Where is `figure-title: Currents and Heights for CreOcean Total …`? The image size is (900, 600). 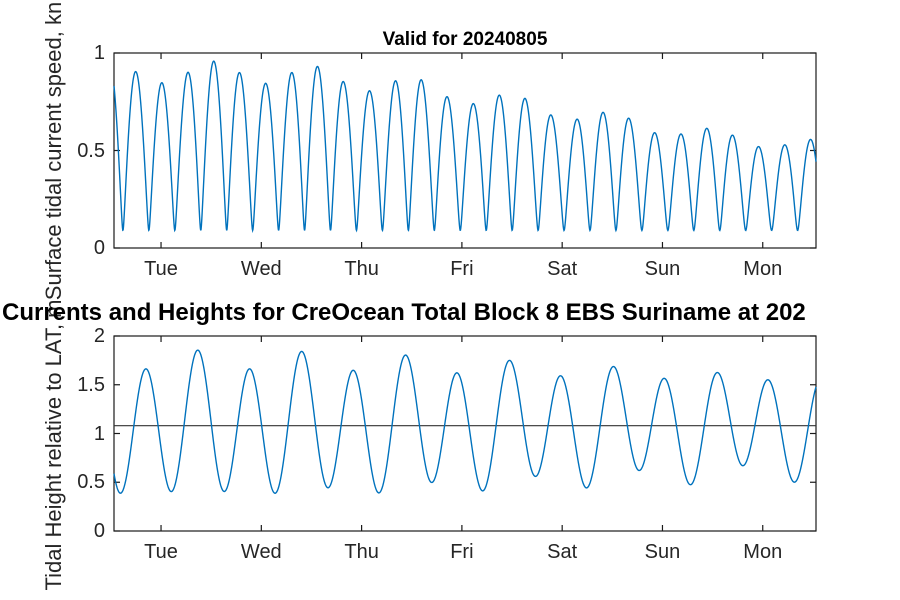
figure-title: Currents and Heights for CreOcean Total … is located at coordinates (404, 312).